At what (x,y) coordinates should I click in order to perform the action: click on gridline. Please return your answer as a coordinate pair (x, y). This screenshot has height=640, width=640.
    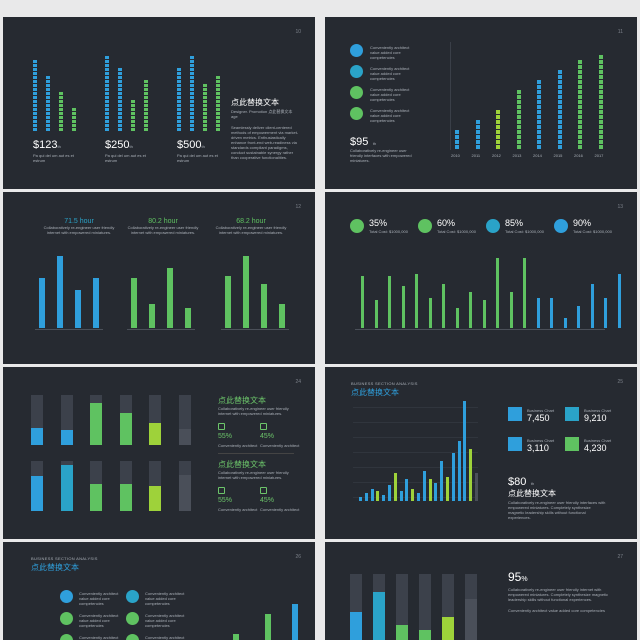
    Looking at the image, I should click on (415, 452).